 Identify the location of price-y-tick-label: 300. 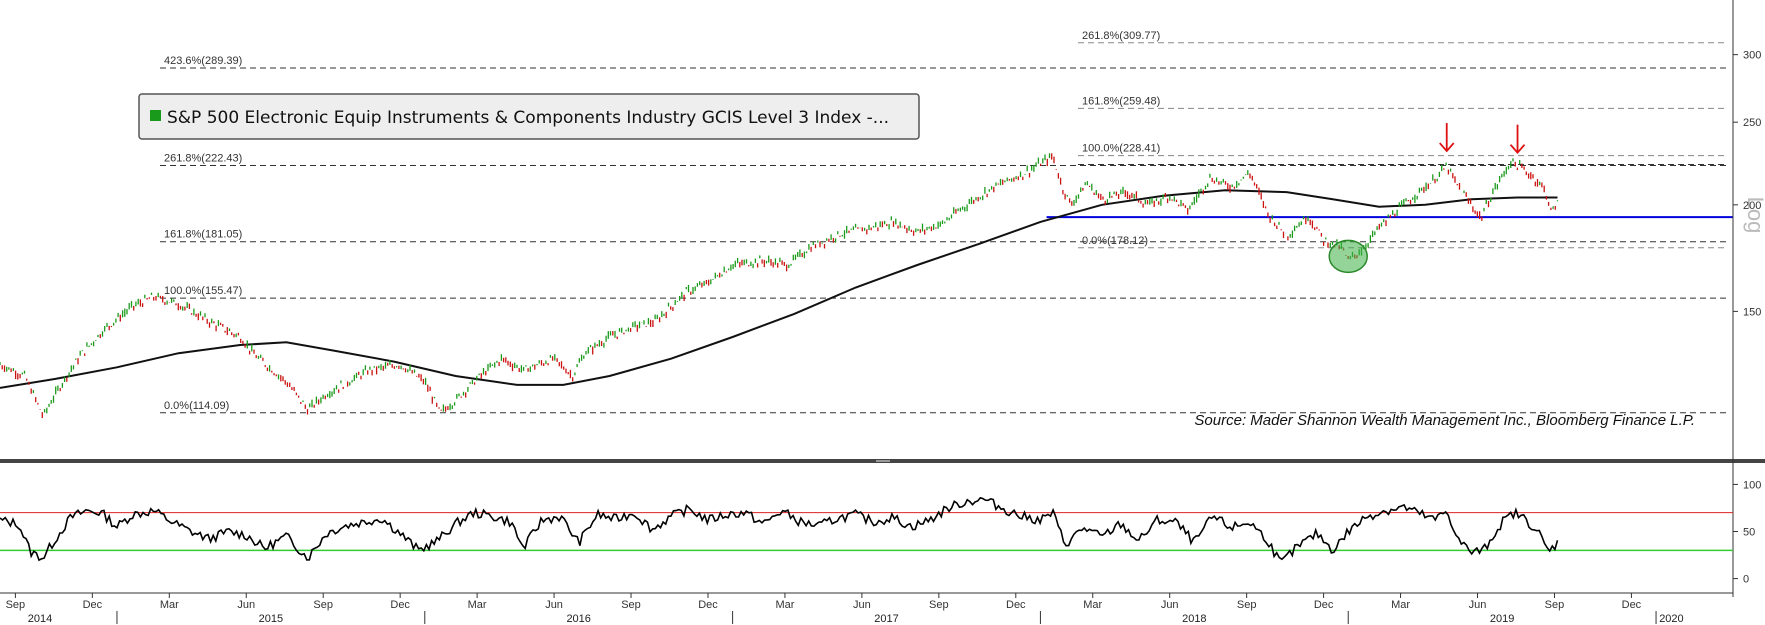
(1752, 56).